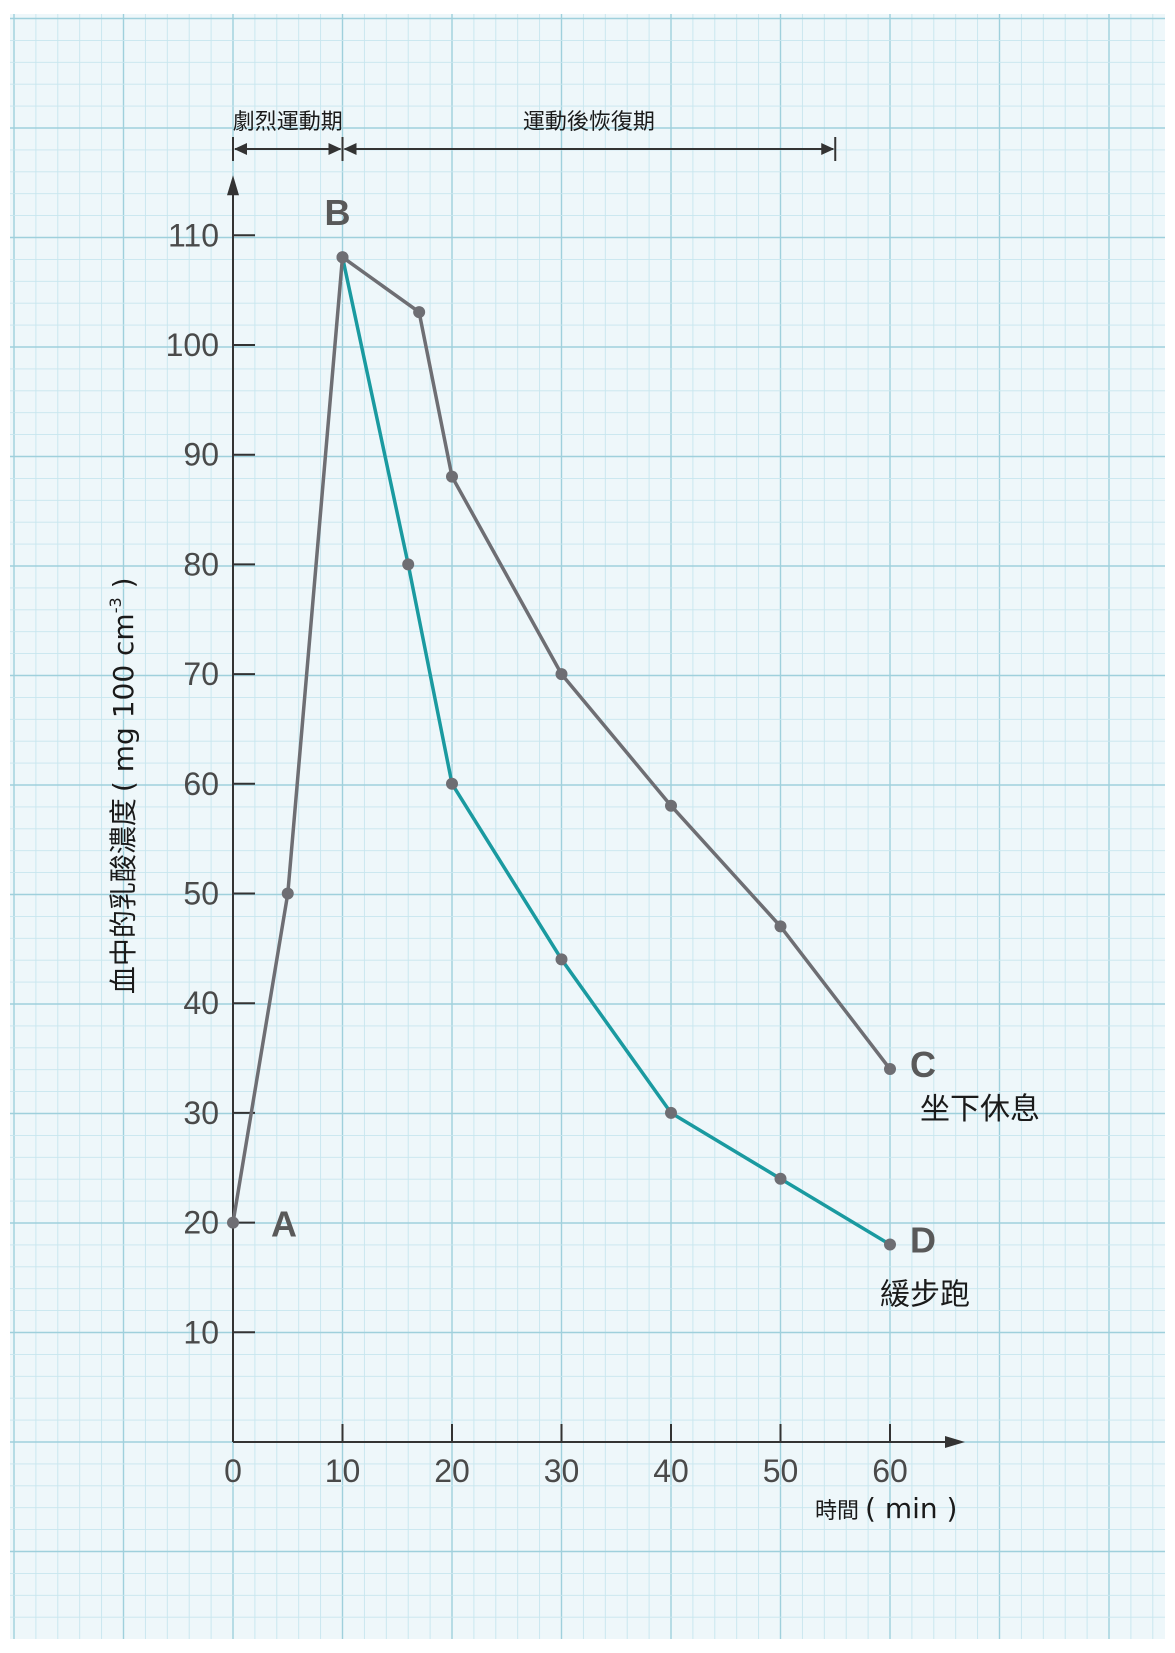  I want to click on point-label-a: A, so click(284, 1224).